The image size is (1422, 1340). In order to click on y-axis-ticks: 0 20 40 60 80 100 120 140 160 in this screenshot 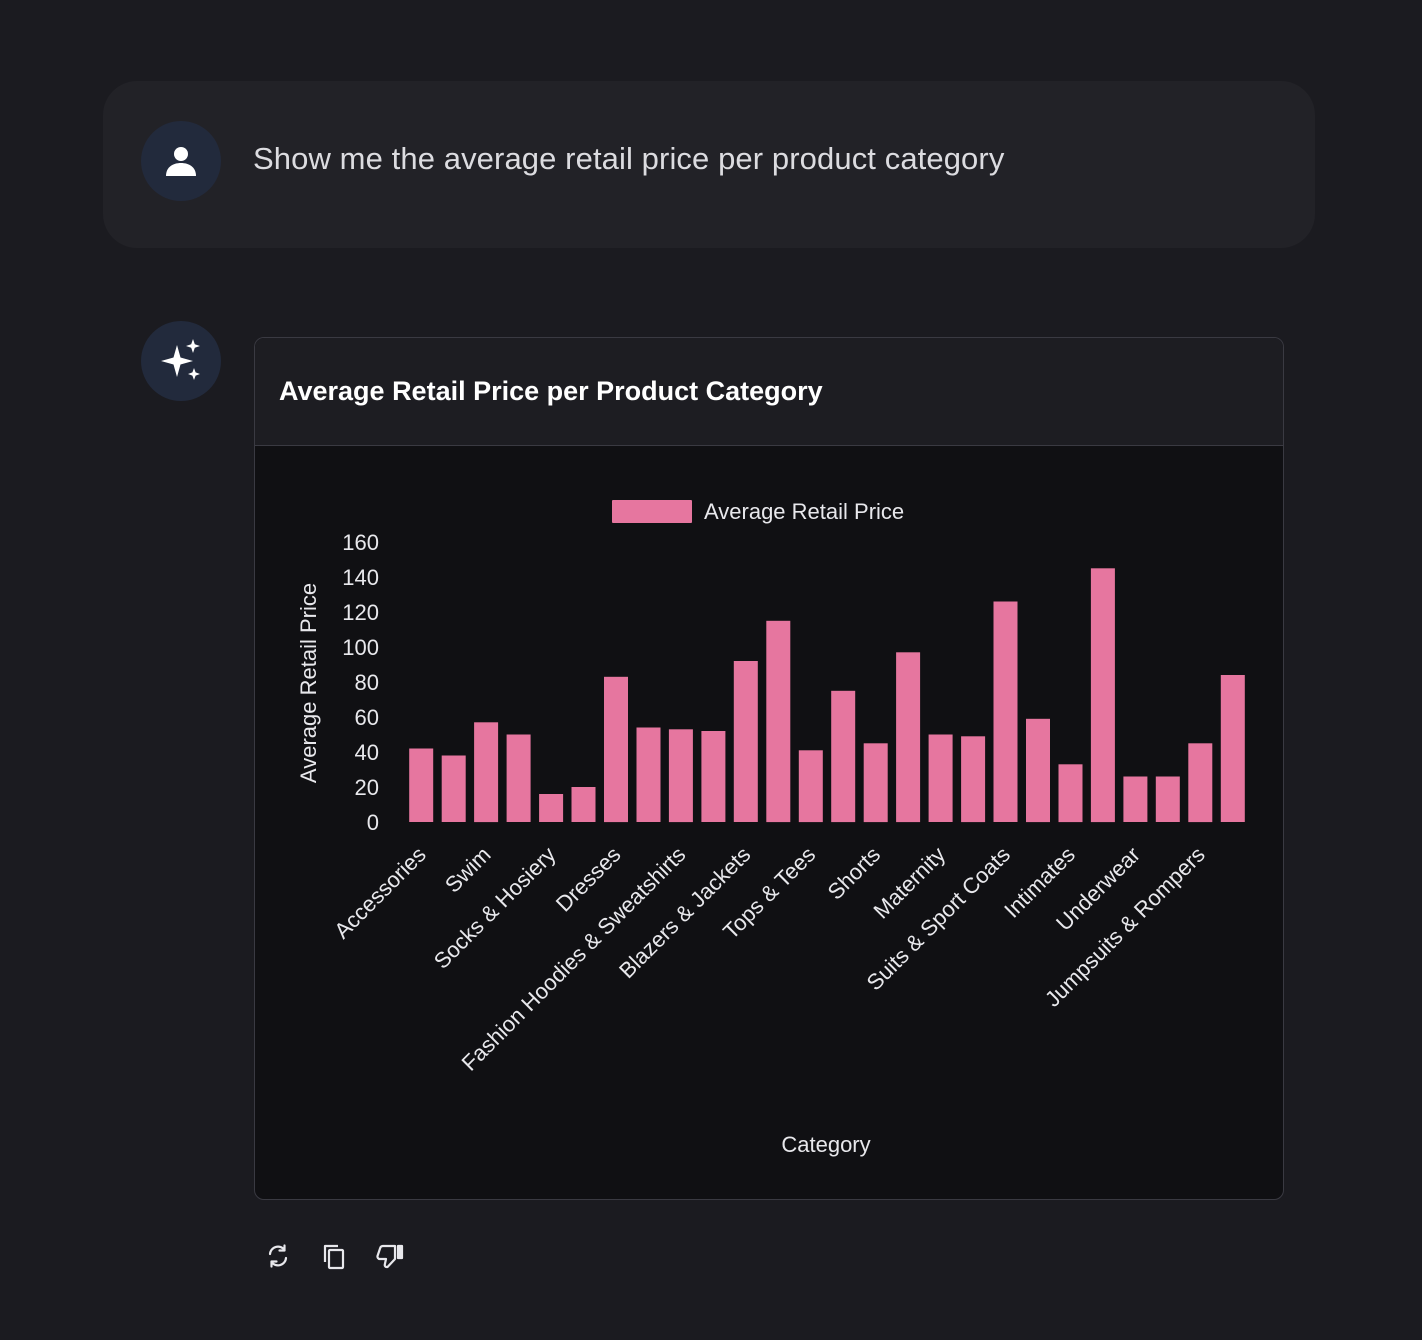, I will do `click(360, 682)`.